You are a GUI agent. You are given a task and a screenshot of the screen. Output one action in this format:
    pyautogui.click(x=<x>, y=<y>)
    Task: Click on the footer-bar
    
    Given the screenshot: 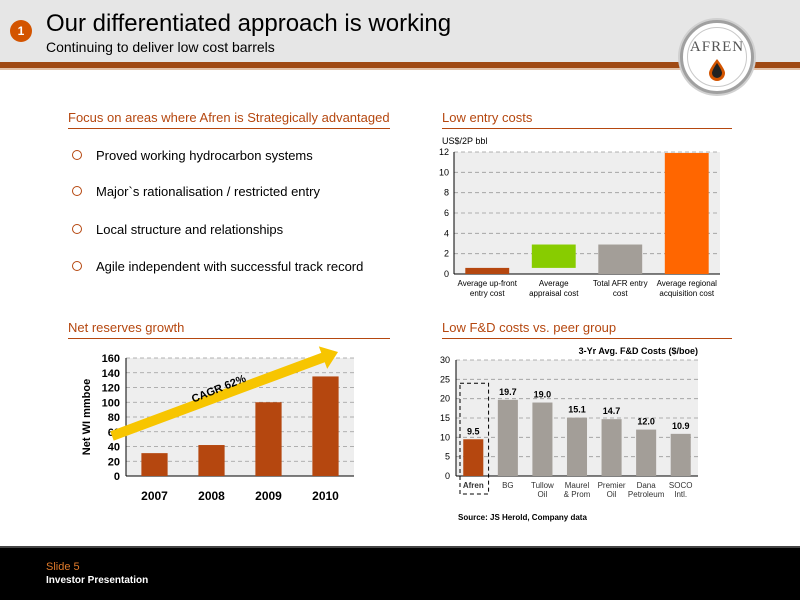 What is the action you would take?
    pyautogui.click(x=400, y=574)
    